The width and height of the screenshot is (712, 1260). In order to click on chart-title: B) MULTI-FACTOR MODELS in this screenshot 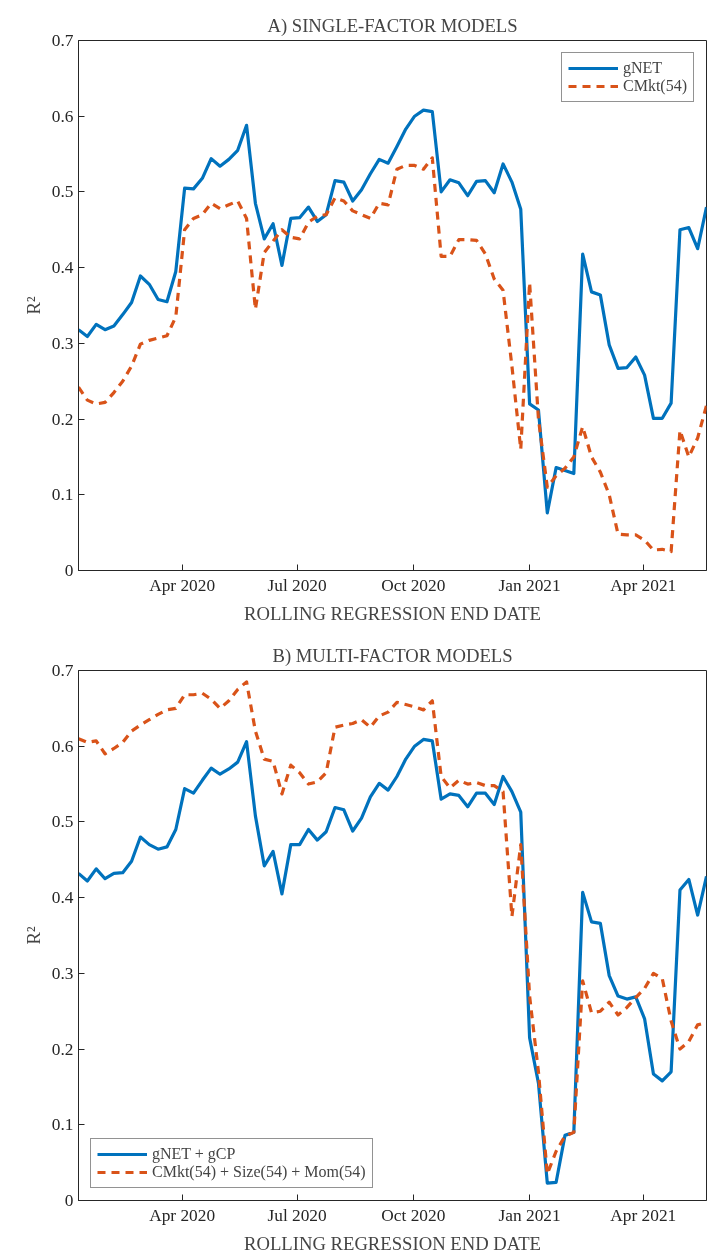, I will do `click(392, 655)`.